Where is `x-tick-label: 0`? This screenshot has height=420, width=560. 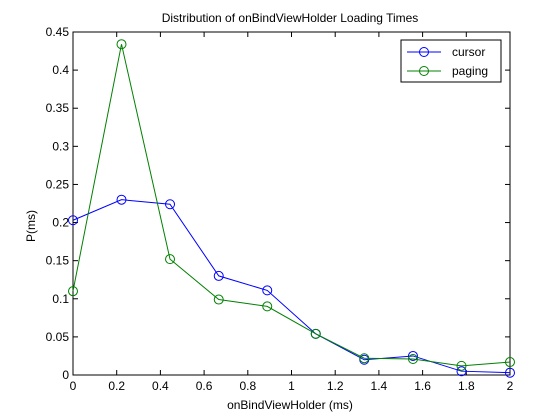
x-tick-label: 0 is located at coordinates (73, 386).